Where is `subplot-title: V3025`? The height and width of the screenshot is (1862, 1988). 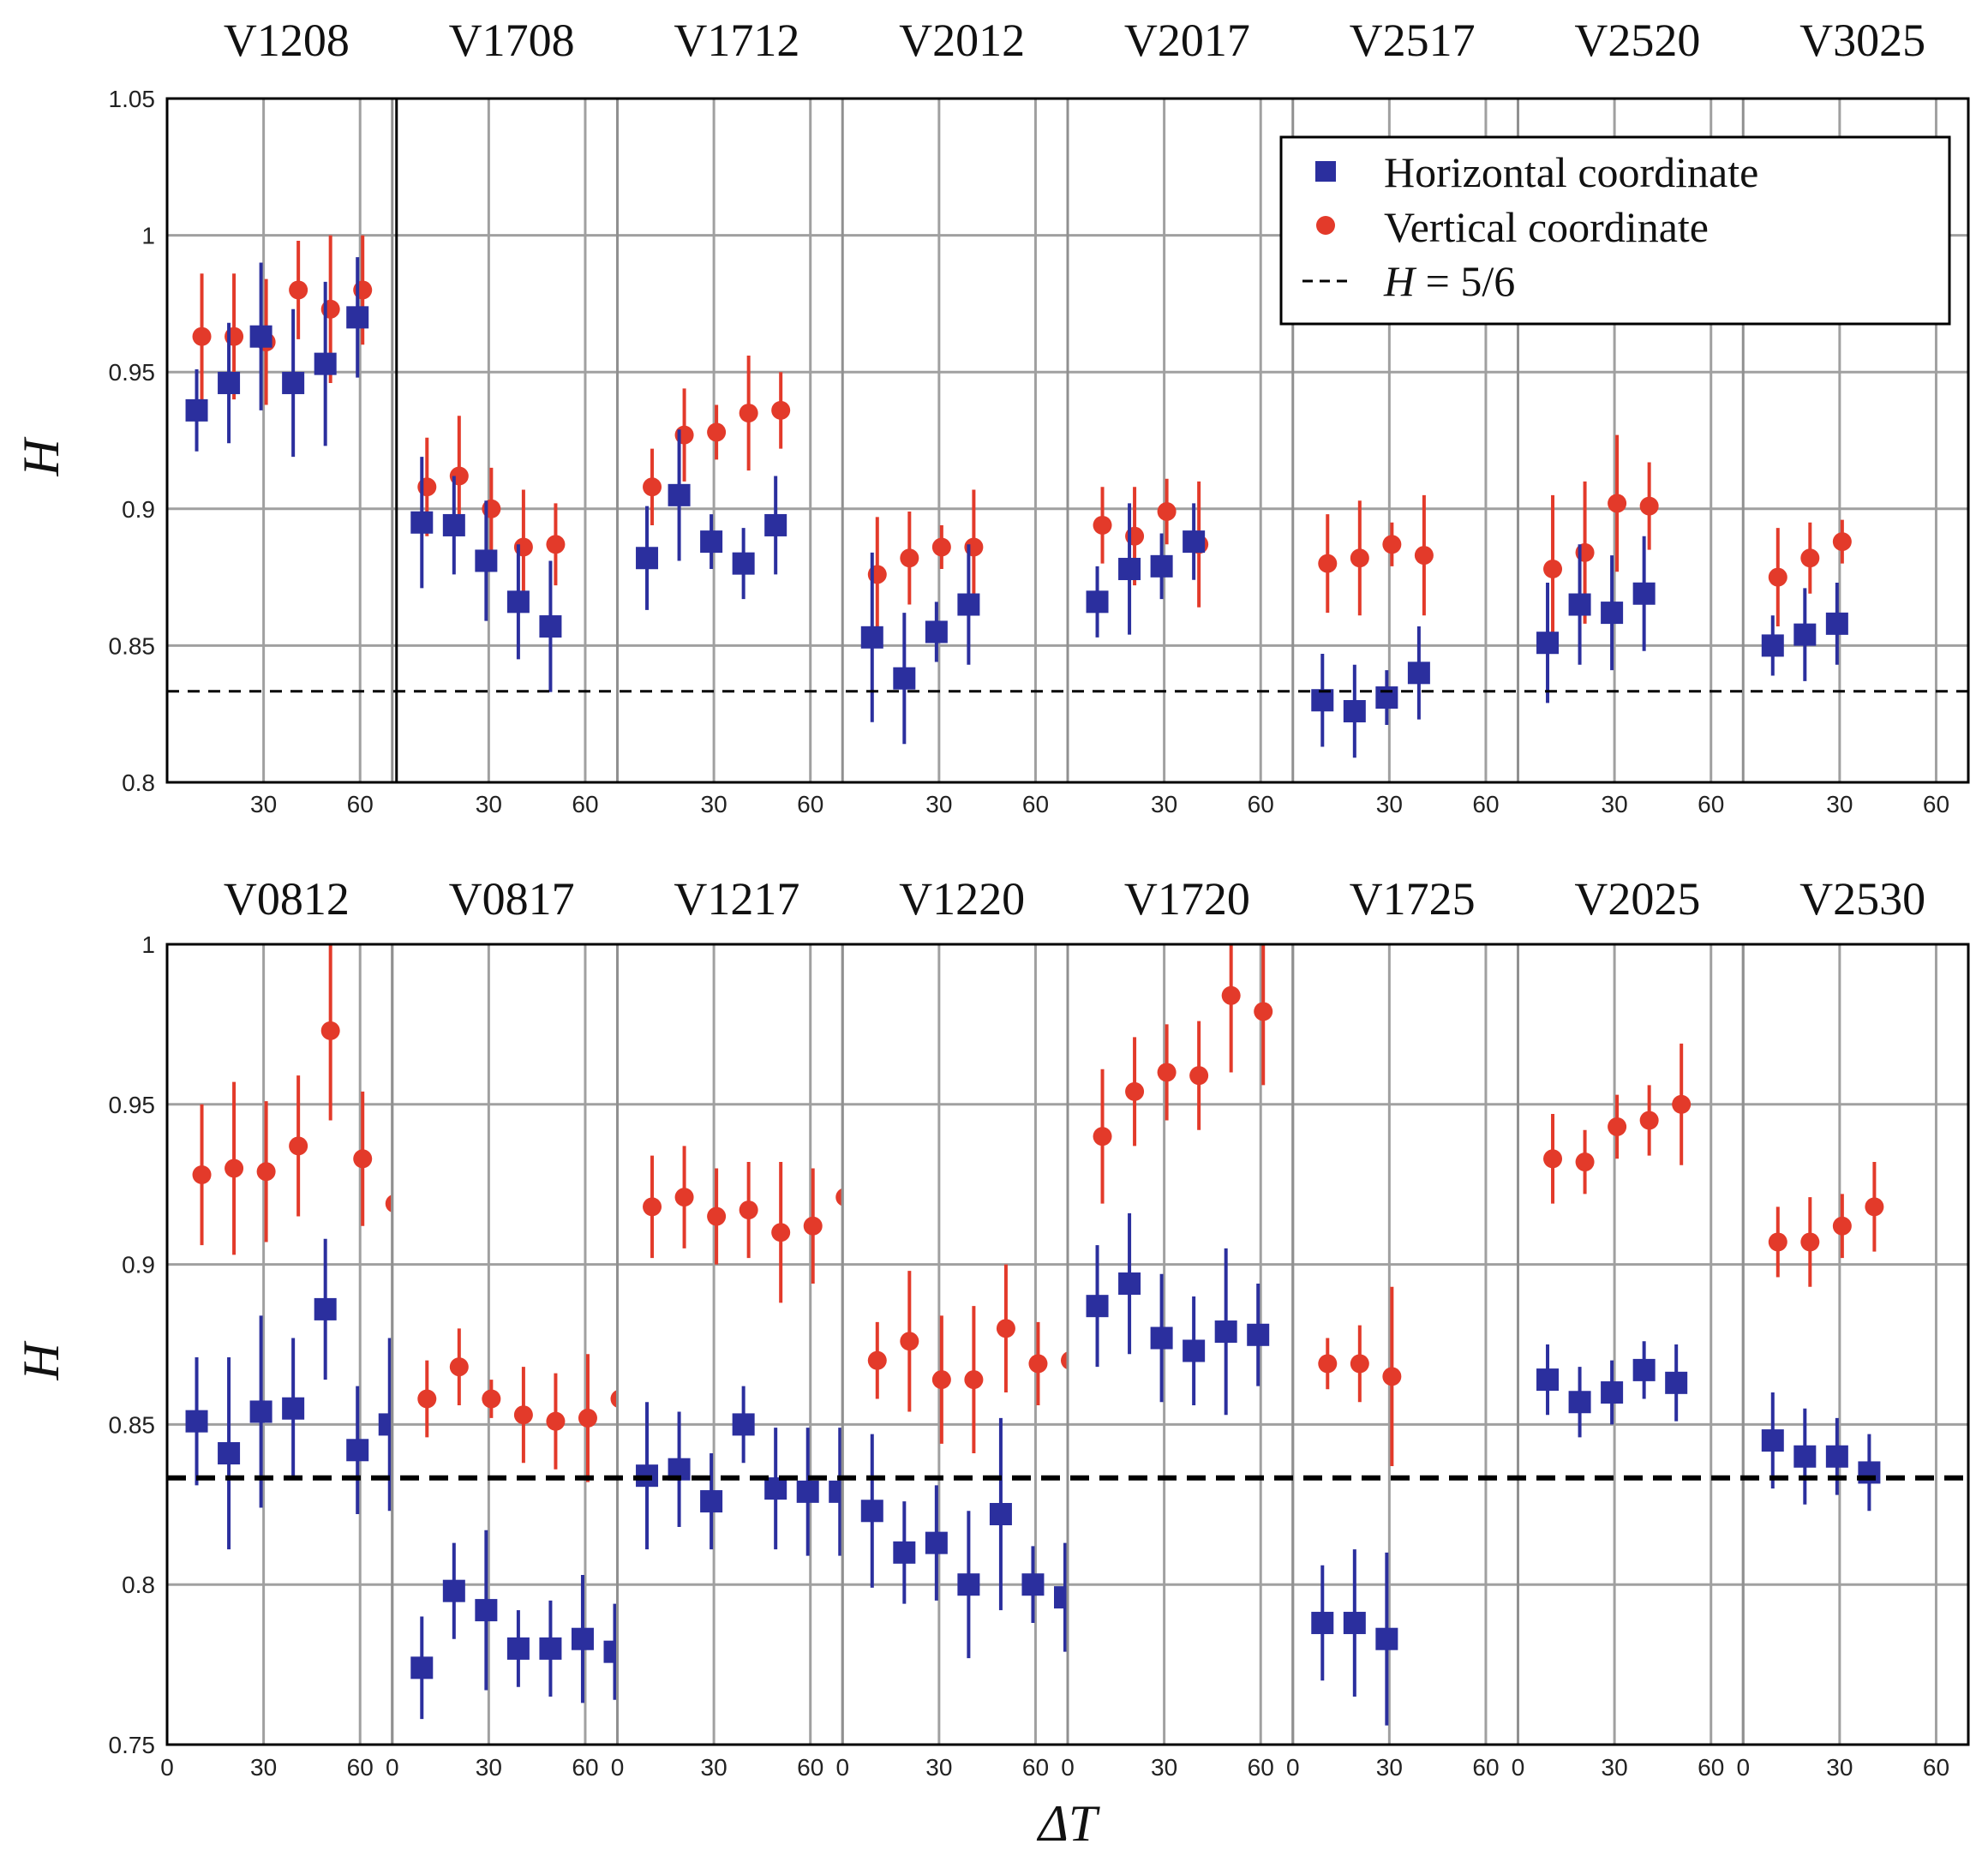 subplot-title: V3025 is located at coordinates (1862, 40).